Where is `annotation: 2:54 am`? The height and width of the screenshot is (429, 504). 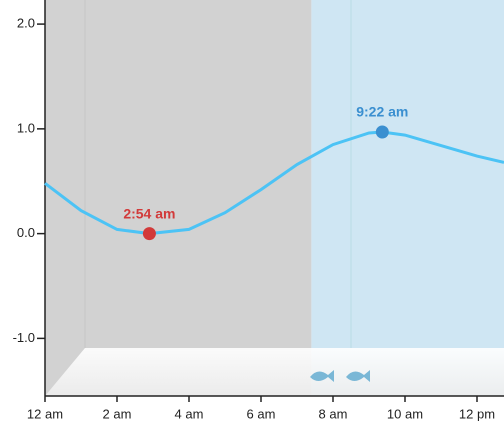 annotation: 2:54 am is located at coordinates (149, 213).